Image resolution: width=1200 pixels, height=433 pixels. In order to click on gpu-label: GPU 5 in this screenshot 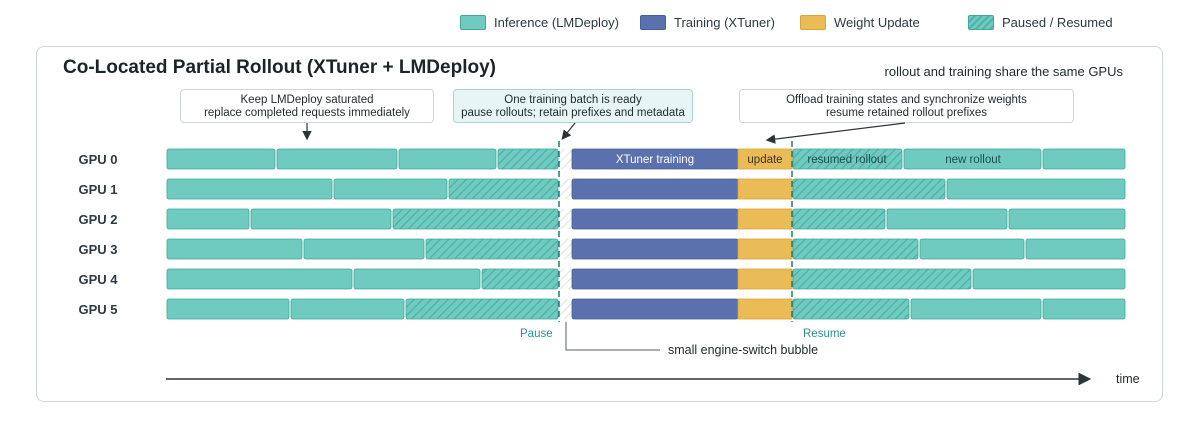, I will do `click(98, 309)`.